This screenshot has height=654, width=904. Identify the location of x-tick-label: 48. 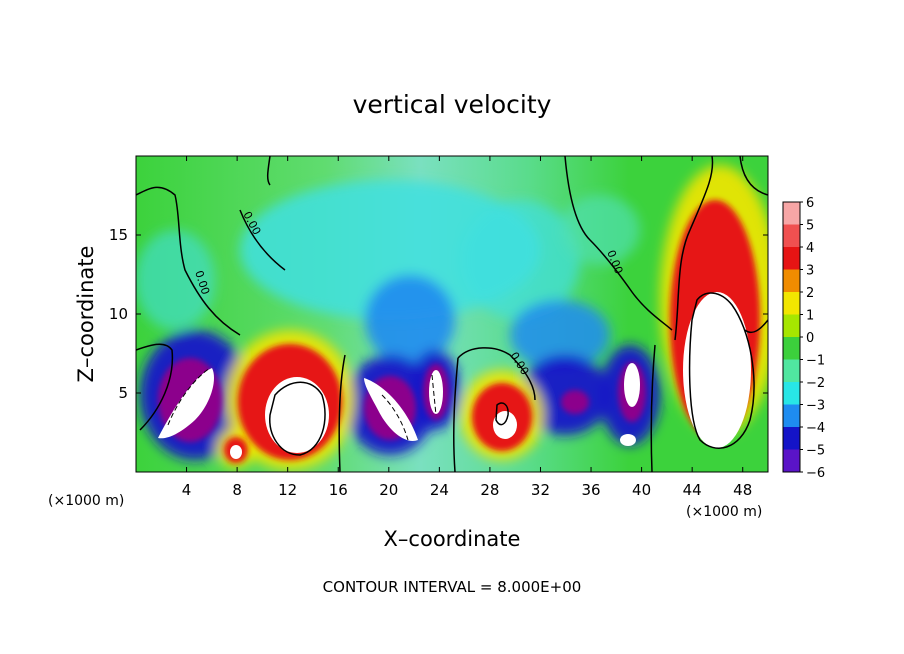
(742, 490).